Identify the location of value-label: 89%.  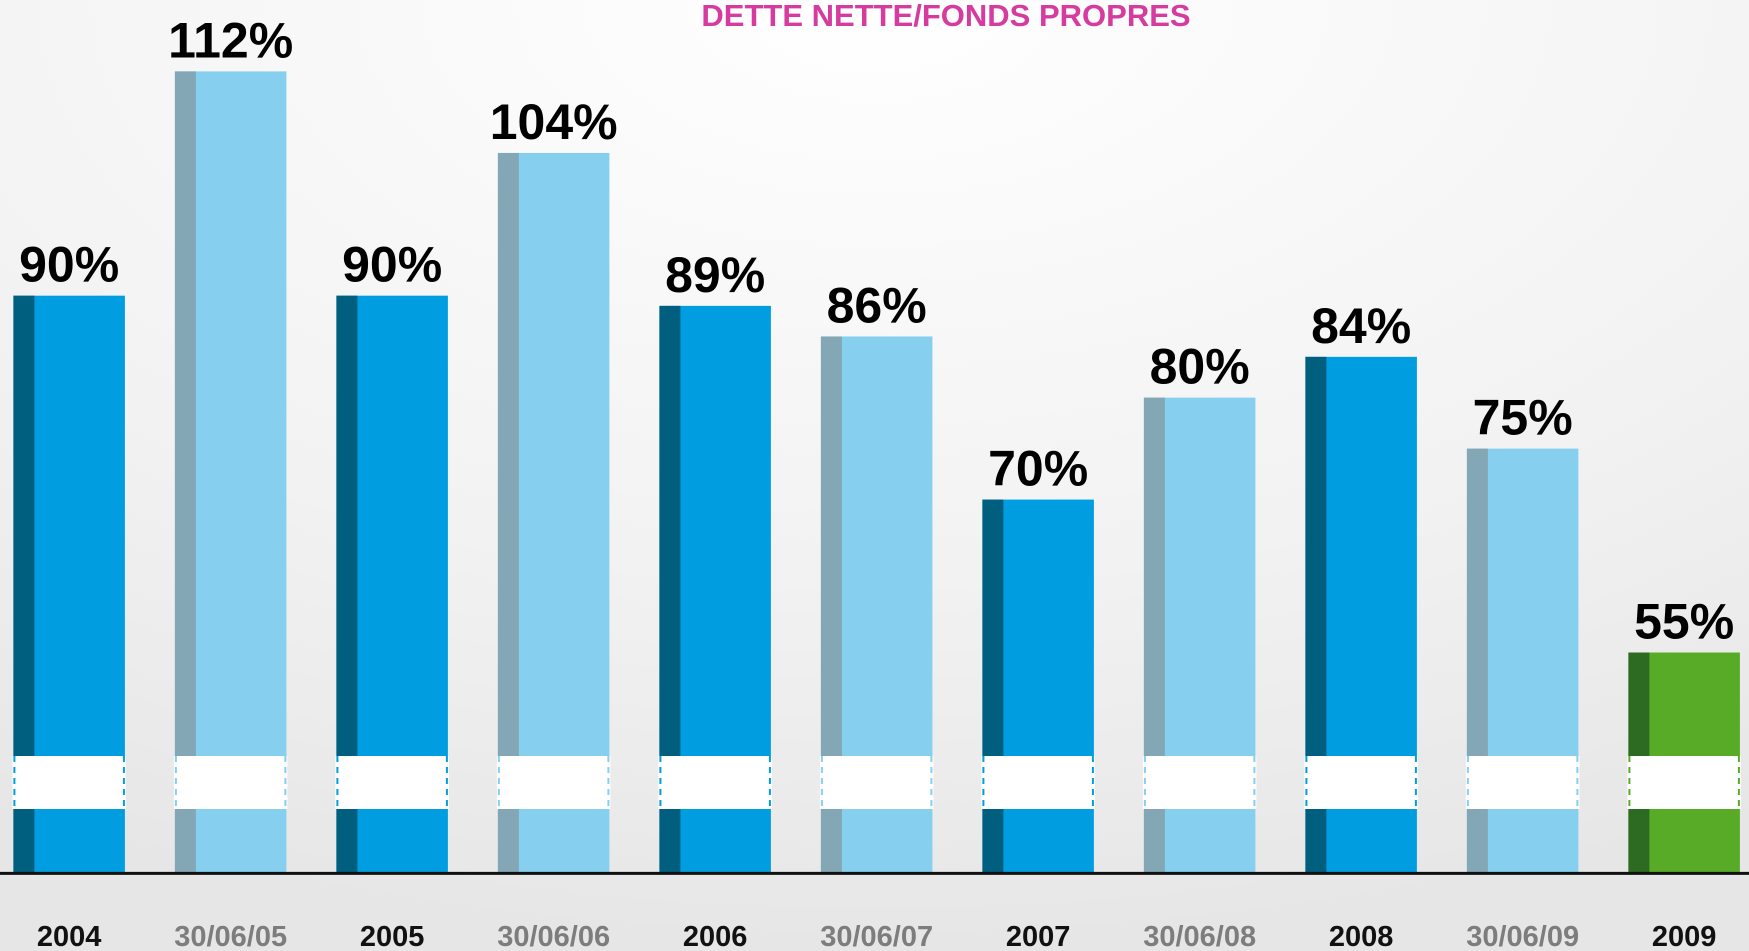
(715, 275).